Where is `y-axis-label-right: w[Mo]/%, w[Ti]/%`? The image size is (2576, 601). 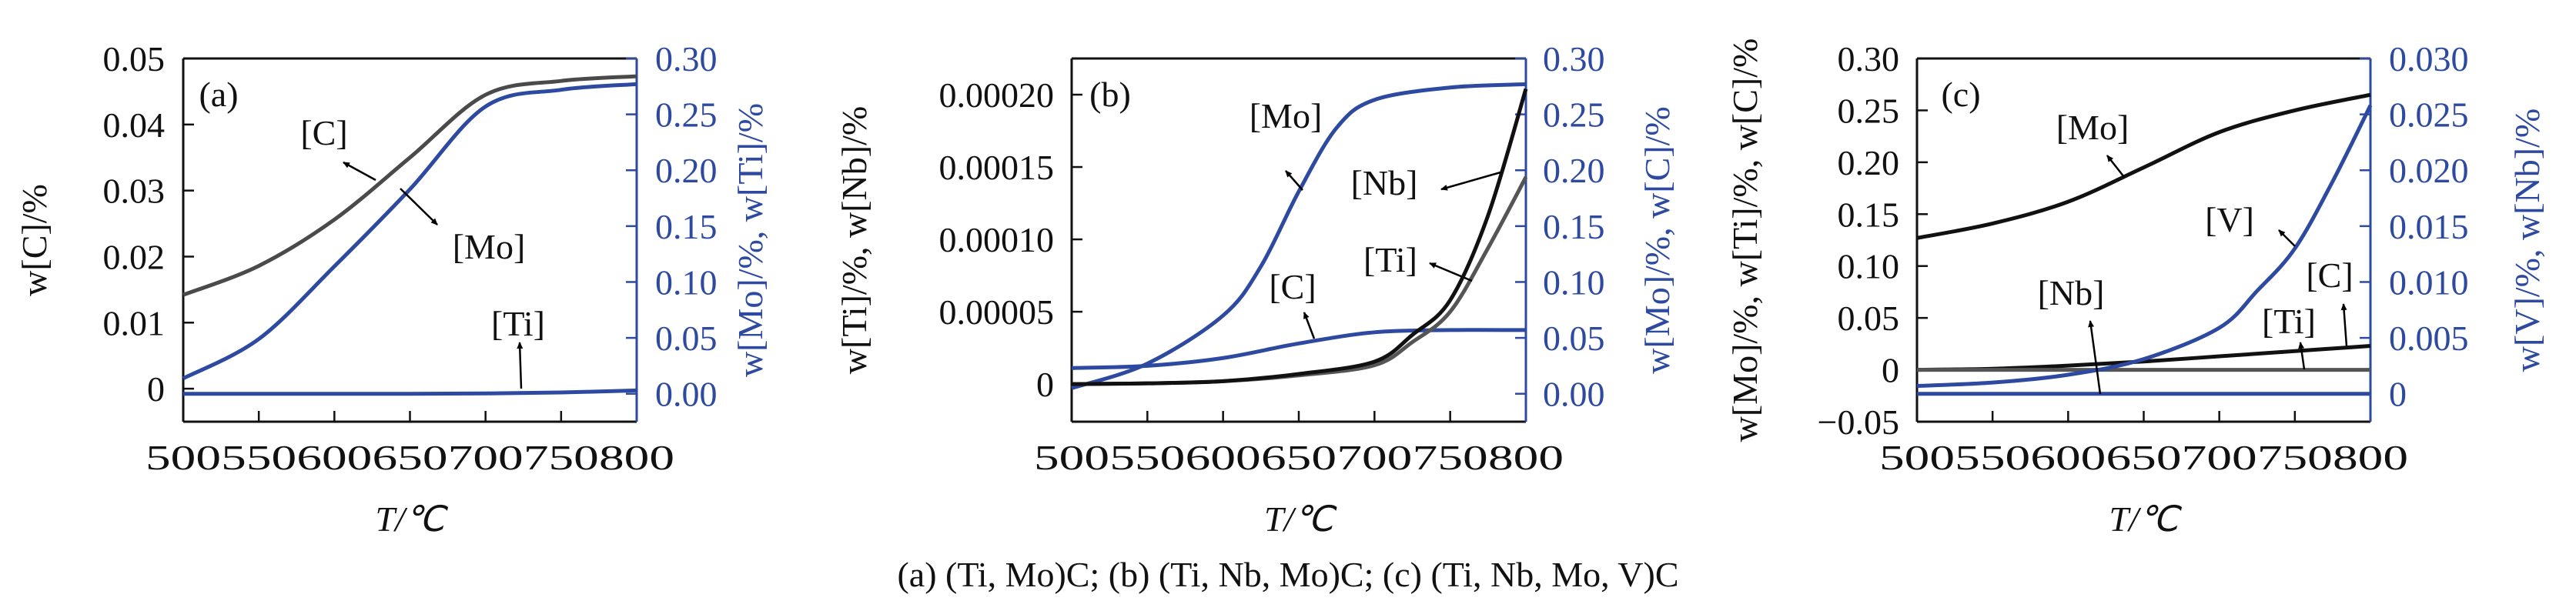
y-axis-label-right: w[Mo]/%, w[Ti]/% is located at coordinates (751, 240).